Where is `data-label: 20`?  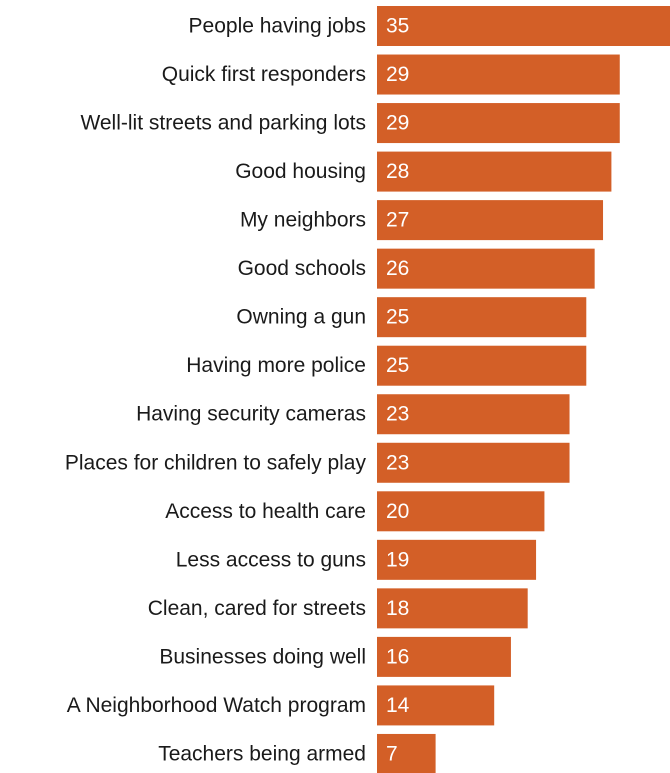 data-label: 20 is located at coordinates (397, 511).